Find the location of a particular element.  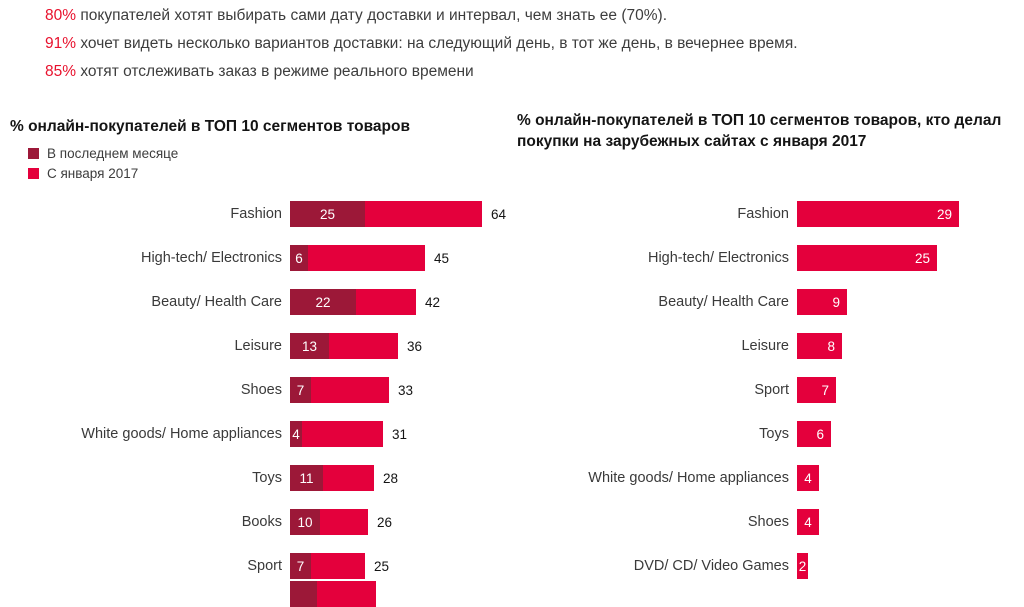

total-value: 36 is located at coordinates (415, 346).